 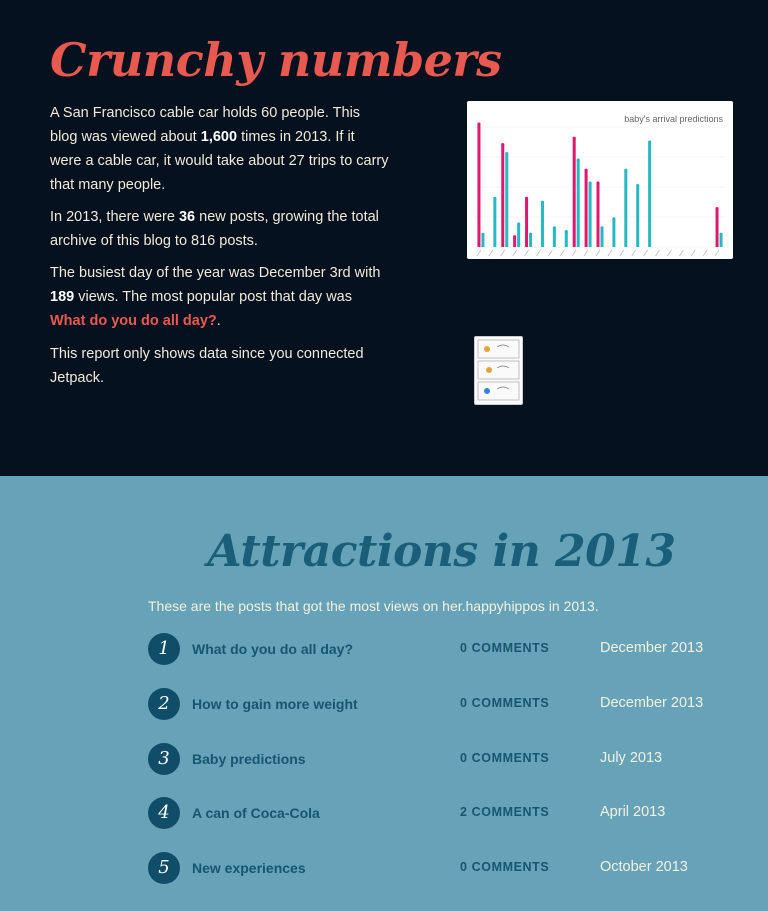 I want to click on p3-text-c: ., so click(x=218, y=321).